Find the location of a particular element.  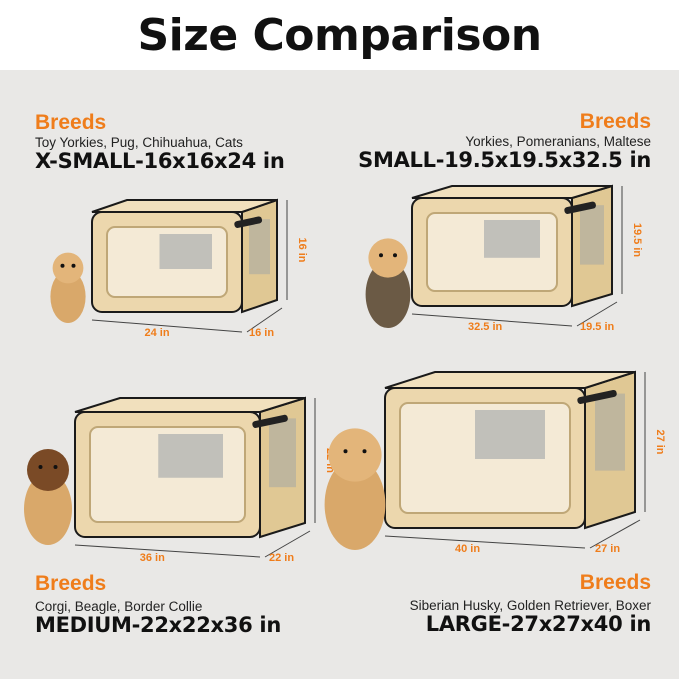

cat-illustration is located at coordinates (68, 287).